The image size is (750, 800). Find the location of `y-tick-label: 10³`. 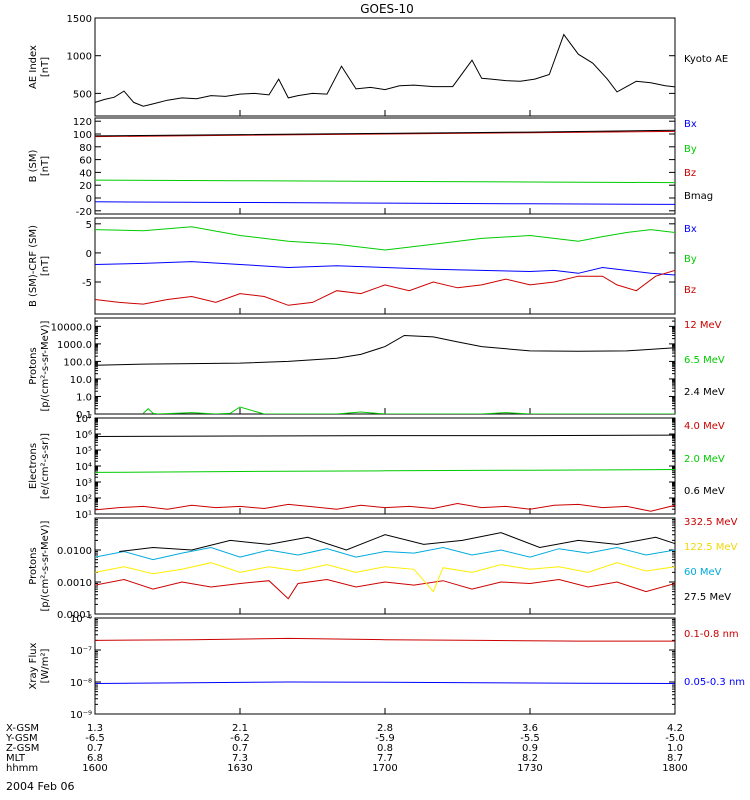

y-tick-label: 10³ is located at coordinates (83, 483).